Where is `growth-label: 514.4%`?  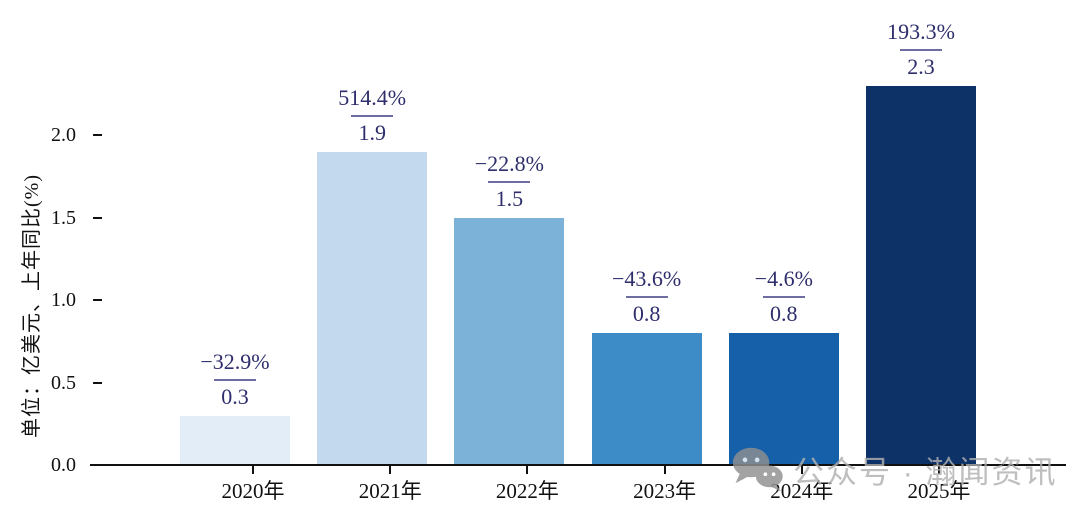
growth-label: 514.4% is located at coordinates (372, 97).